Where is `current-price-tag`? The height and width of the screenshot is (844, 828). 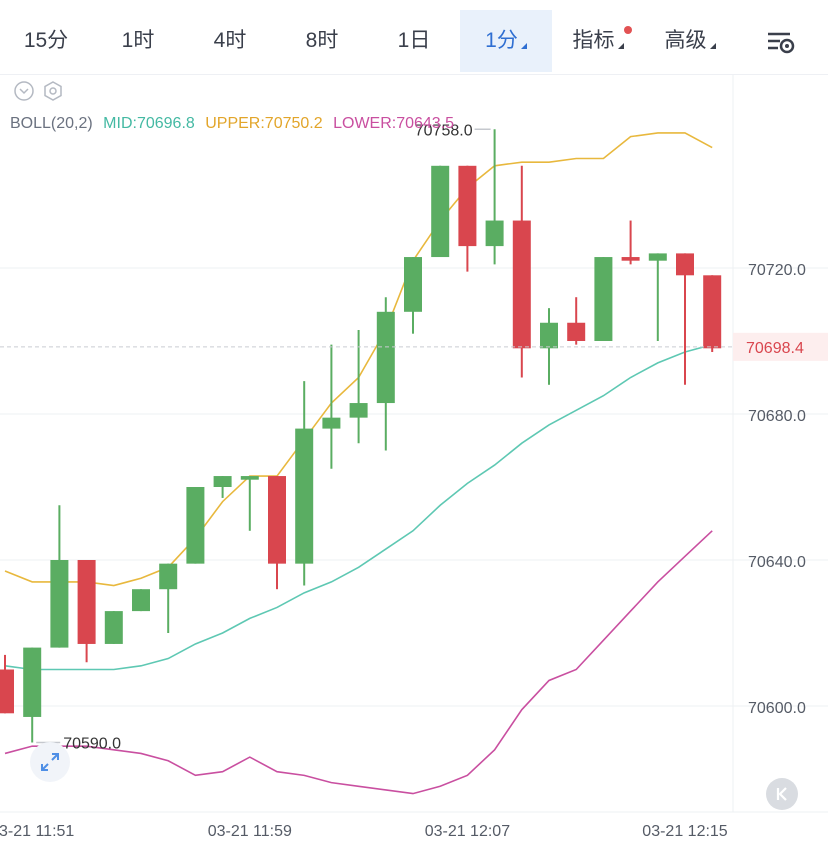 current-price-tag is located at coordinates (780, 346).